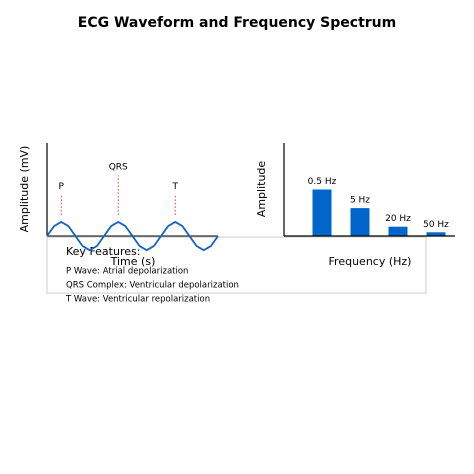  What do you see at coordinates (398, 219) in the screenshot?
I see `bar-label: 20 Hz` at bounding box center [398, 219].